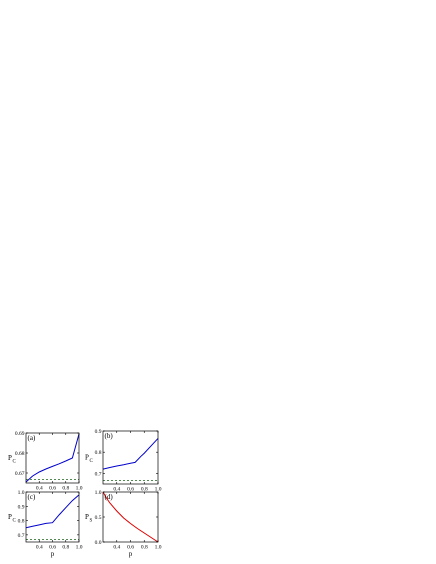 The height and width of the screenshot is (564, 436). What do you see at coordinates (91, 521) in the screenshot?
I see `y-axis-label-subscript: S` at bounding box center [91, 521].